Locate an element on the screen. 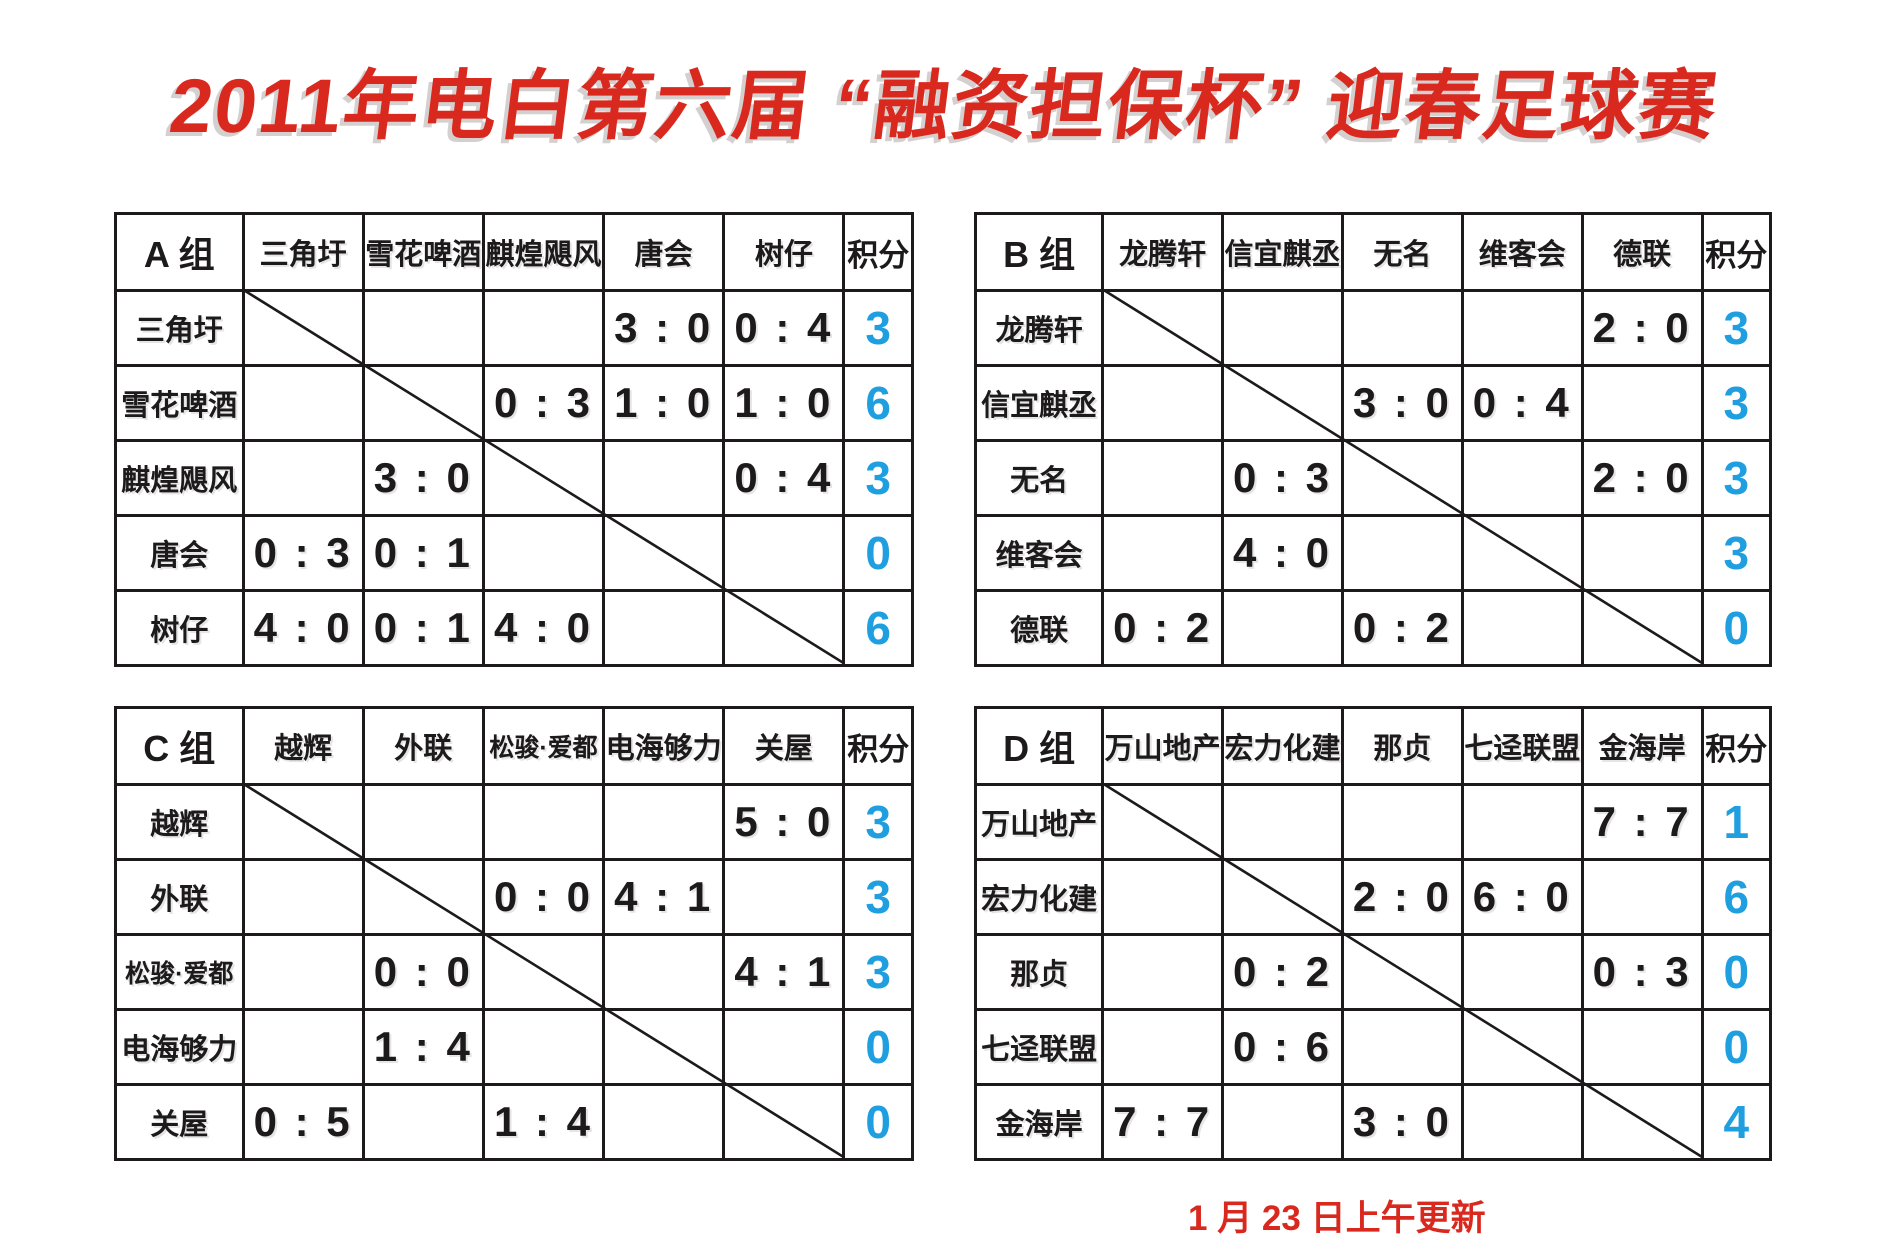  score-cell: 0 : 2 is located at coordinates (1402, 628).